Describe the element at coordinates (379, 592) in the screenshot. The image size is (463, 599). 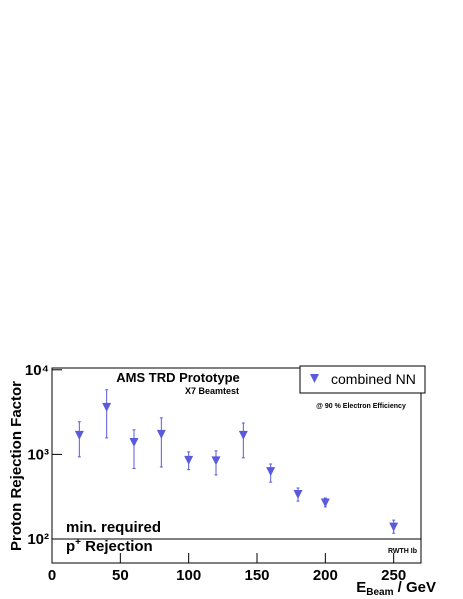
I see `x-label-sub: Beam` at that location.